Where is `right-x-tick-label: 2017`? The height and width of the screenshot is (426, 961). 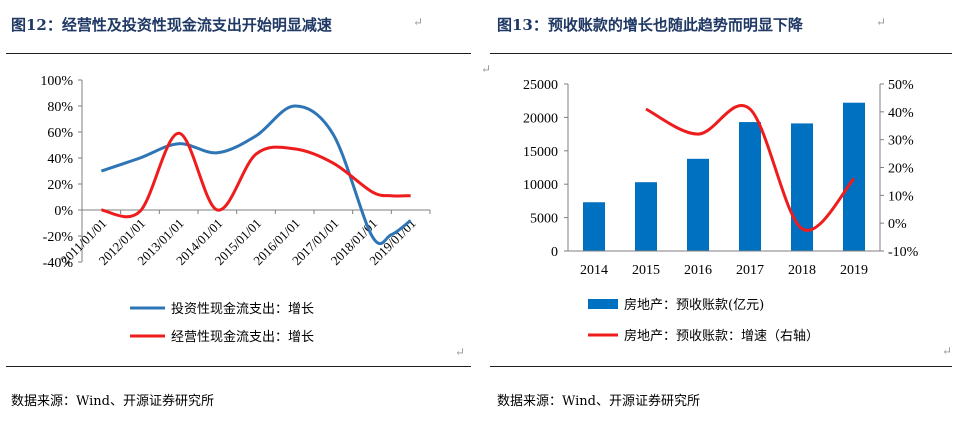 right-x-tick-label: 2017 is located at coordinates (750, 270).